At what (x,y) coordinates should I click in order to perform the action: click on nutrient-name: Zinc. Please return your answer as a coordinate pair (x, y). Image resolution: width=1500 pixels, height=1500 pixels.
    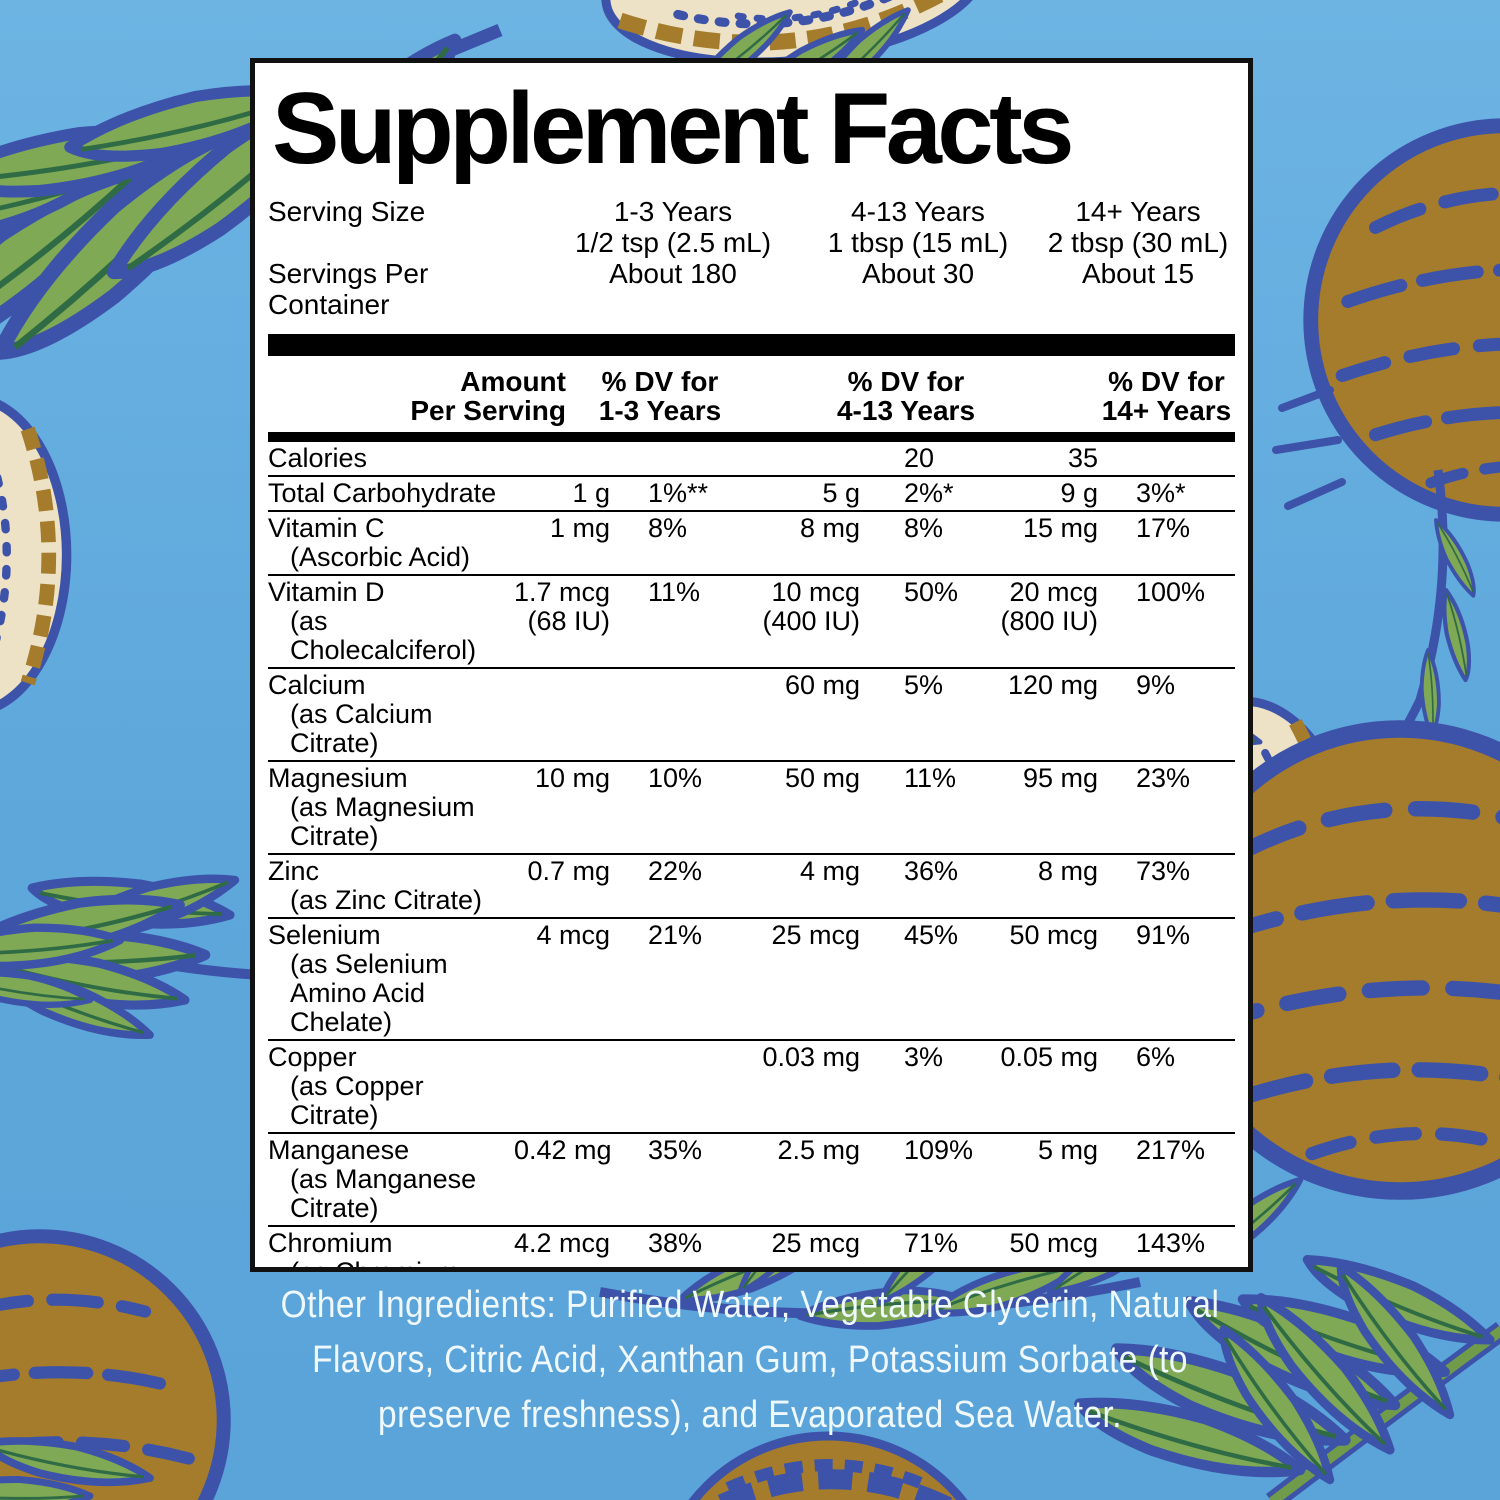
    Looking at the image, I should click on (294, 871).